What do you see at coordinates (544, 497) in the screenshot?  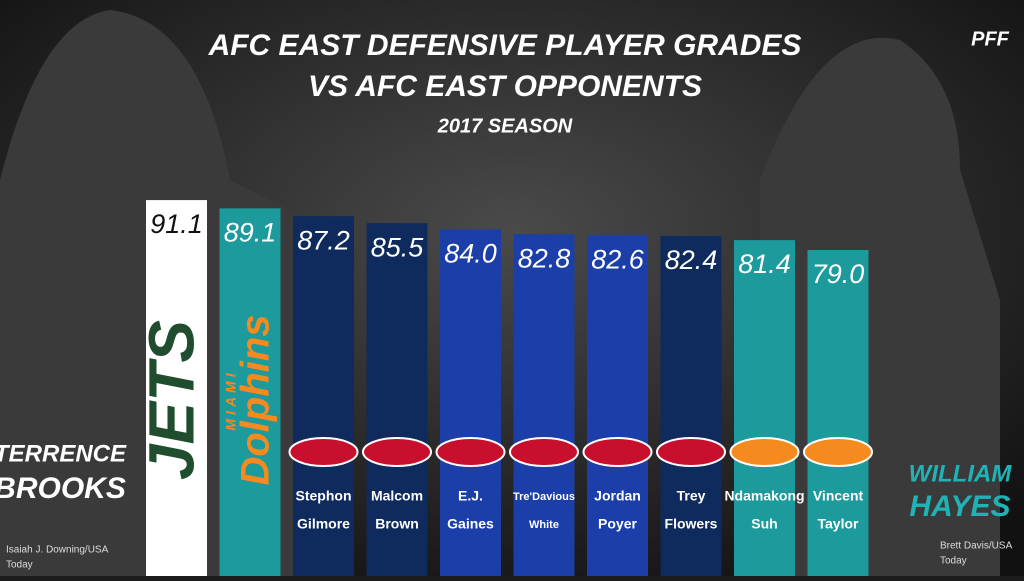 I see `player-name: Tre'Davious` at bounding box center [544, 497].